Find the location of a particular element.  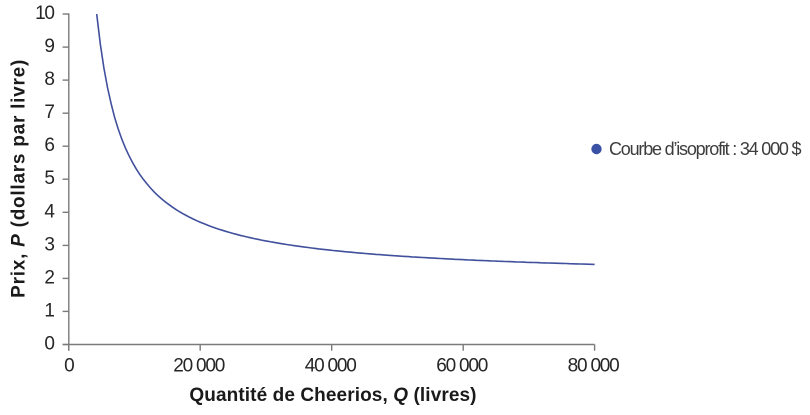

svg-text: 1 is located at coordinates (49, 310).